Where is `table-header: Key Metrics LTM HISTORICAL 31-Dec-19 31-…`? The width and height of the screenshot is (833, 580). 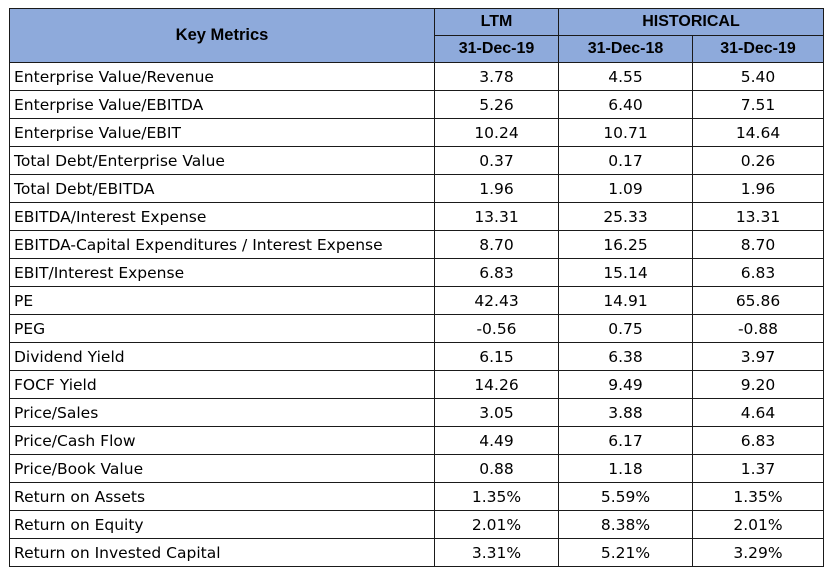 table-header: Key Metrics LTM HISTORICAL 31-Dec-19 31-… is located at coordinates (416, 35).